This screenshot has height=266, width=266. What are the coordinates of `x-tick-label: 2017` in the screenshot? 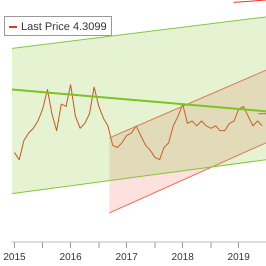 It's located at (127, 257).